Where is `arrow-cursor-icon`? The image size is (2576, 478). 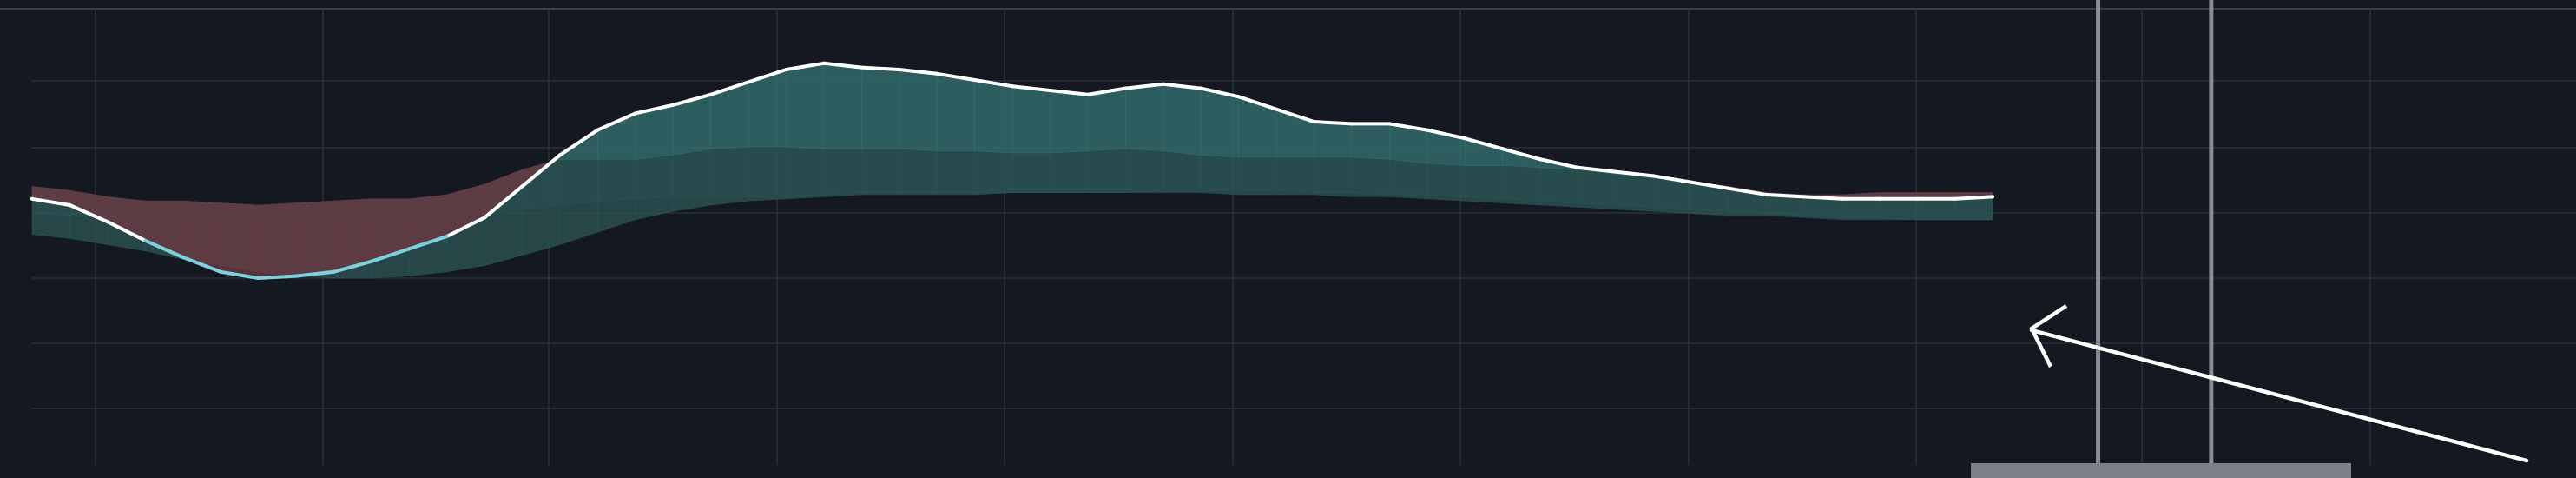 arrow-cursor-icon is located at coordinates (2279, 383).